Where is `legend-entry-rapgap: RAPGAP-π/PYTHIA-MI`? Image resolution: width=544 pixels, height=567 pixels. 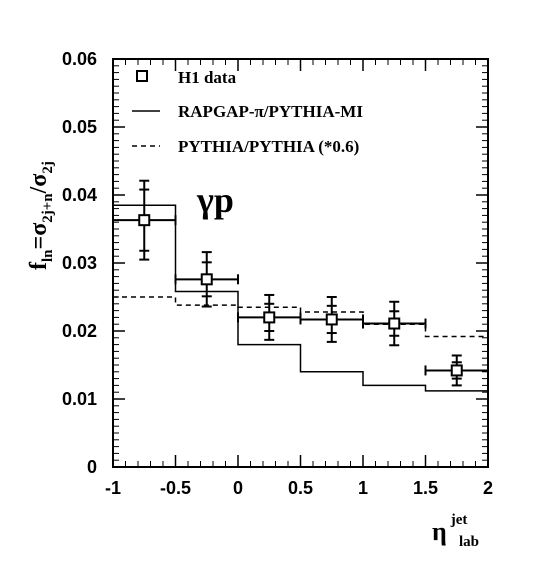
legend-entry-rapgap: RAPGAP-π/PYTHIA-MI is located at coordinates (270, 111).